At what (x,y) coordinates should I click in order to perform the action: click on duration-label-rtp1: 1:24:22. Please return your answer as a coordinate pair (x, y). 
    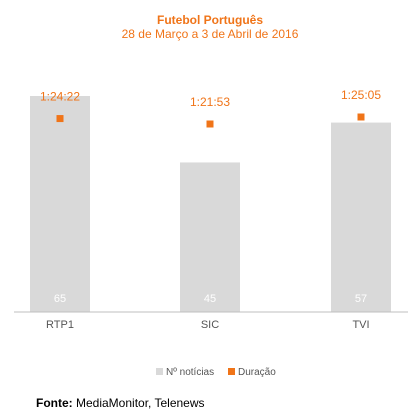
    Looking at the image, I should click on (60, 97).